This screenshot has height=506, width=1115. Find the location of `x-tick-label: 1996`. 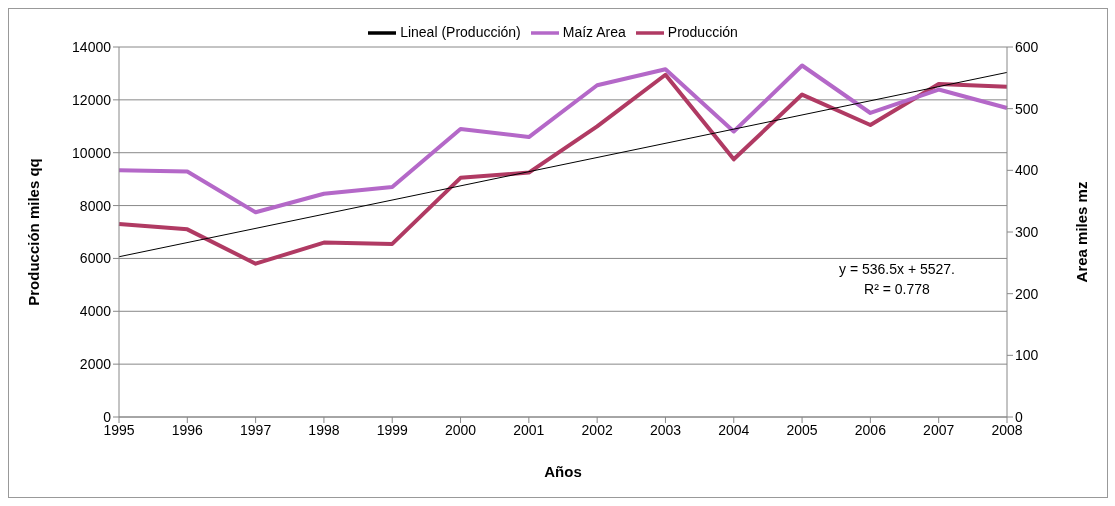

x-tick-label: 1996 is located at coordinates (187, 429).